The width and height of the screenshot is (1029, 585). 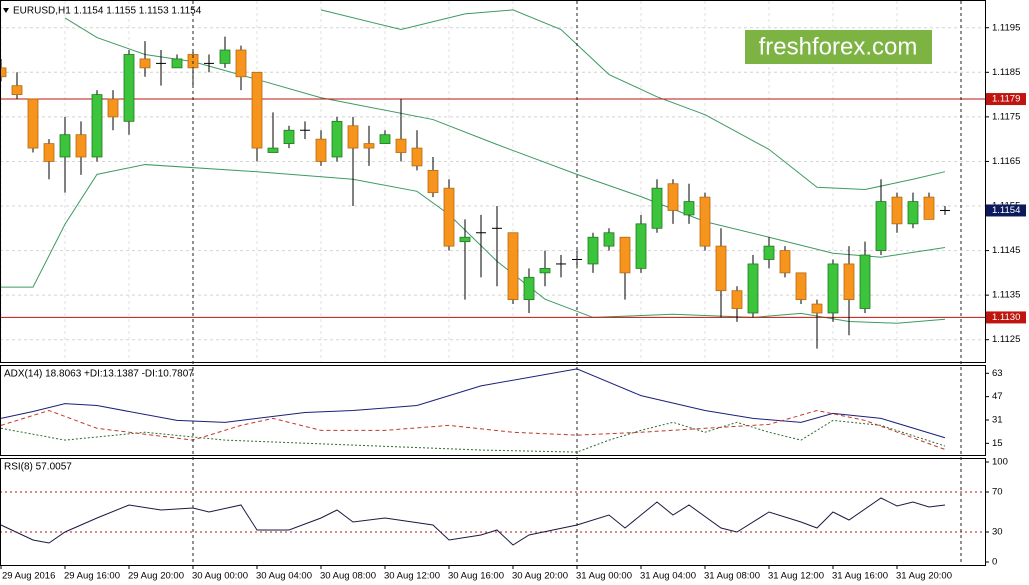 I want to click on rsi-panel, so click(x=492, y=518).